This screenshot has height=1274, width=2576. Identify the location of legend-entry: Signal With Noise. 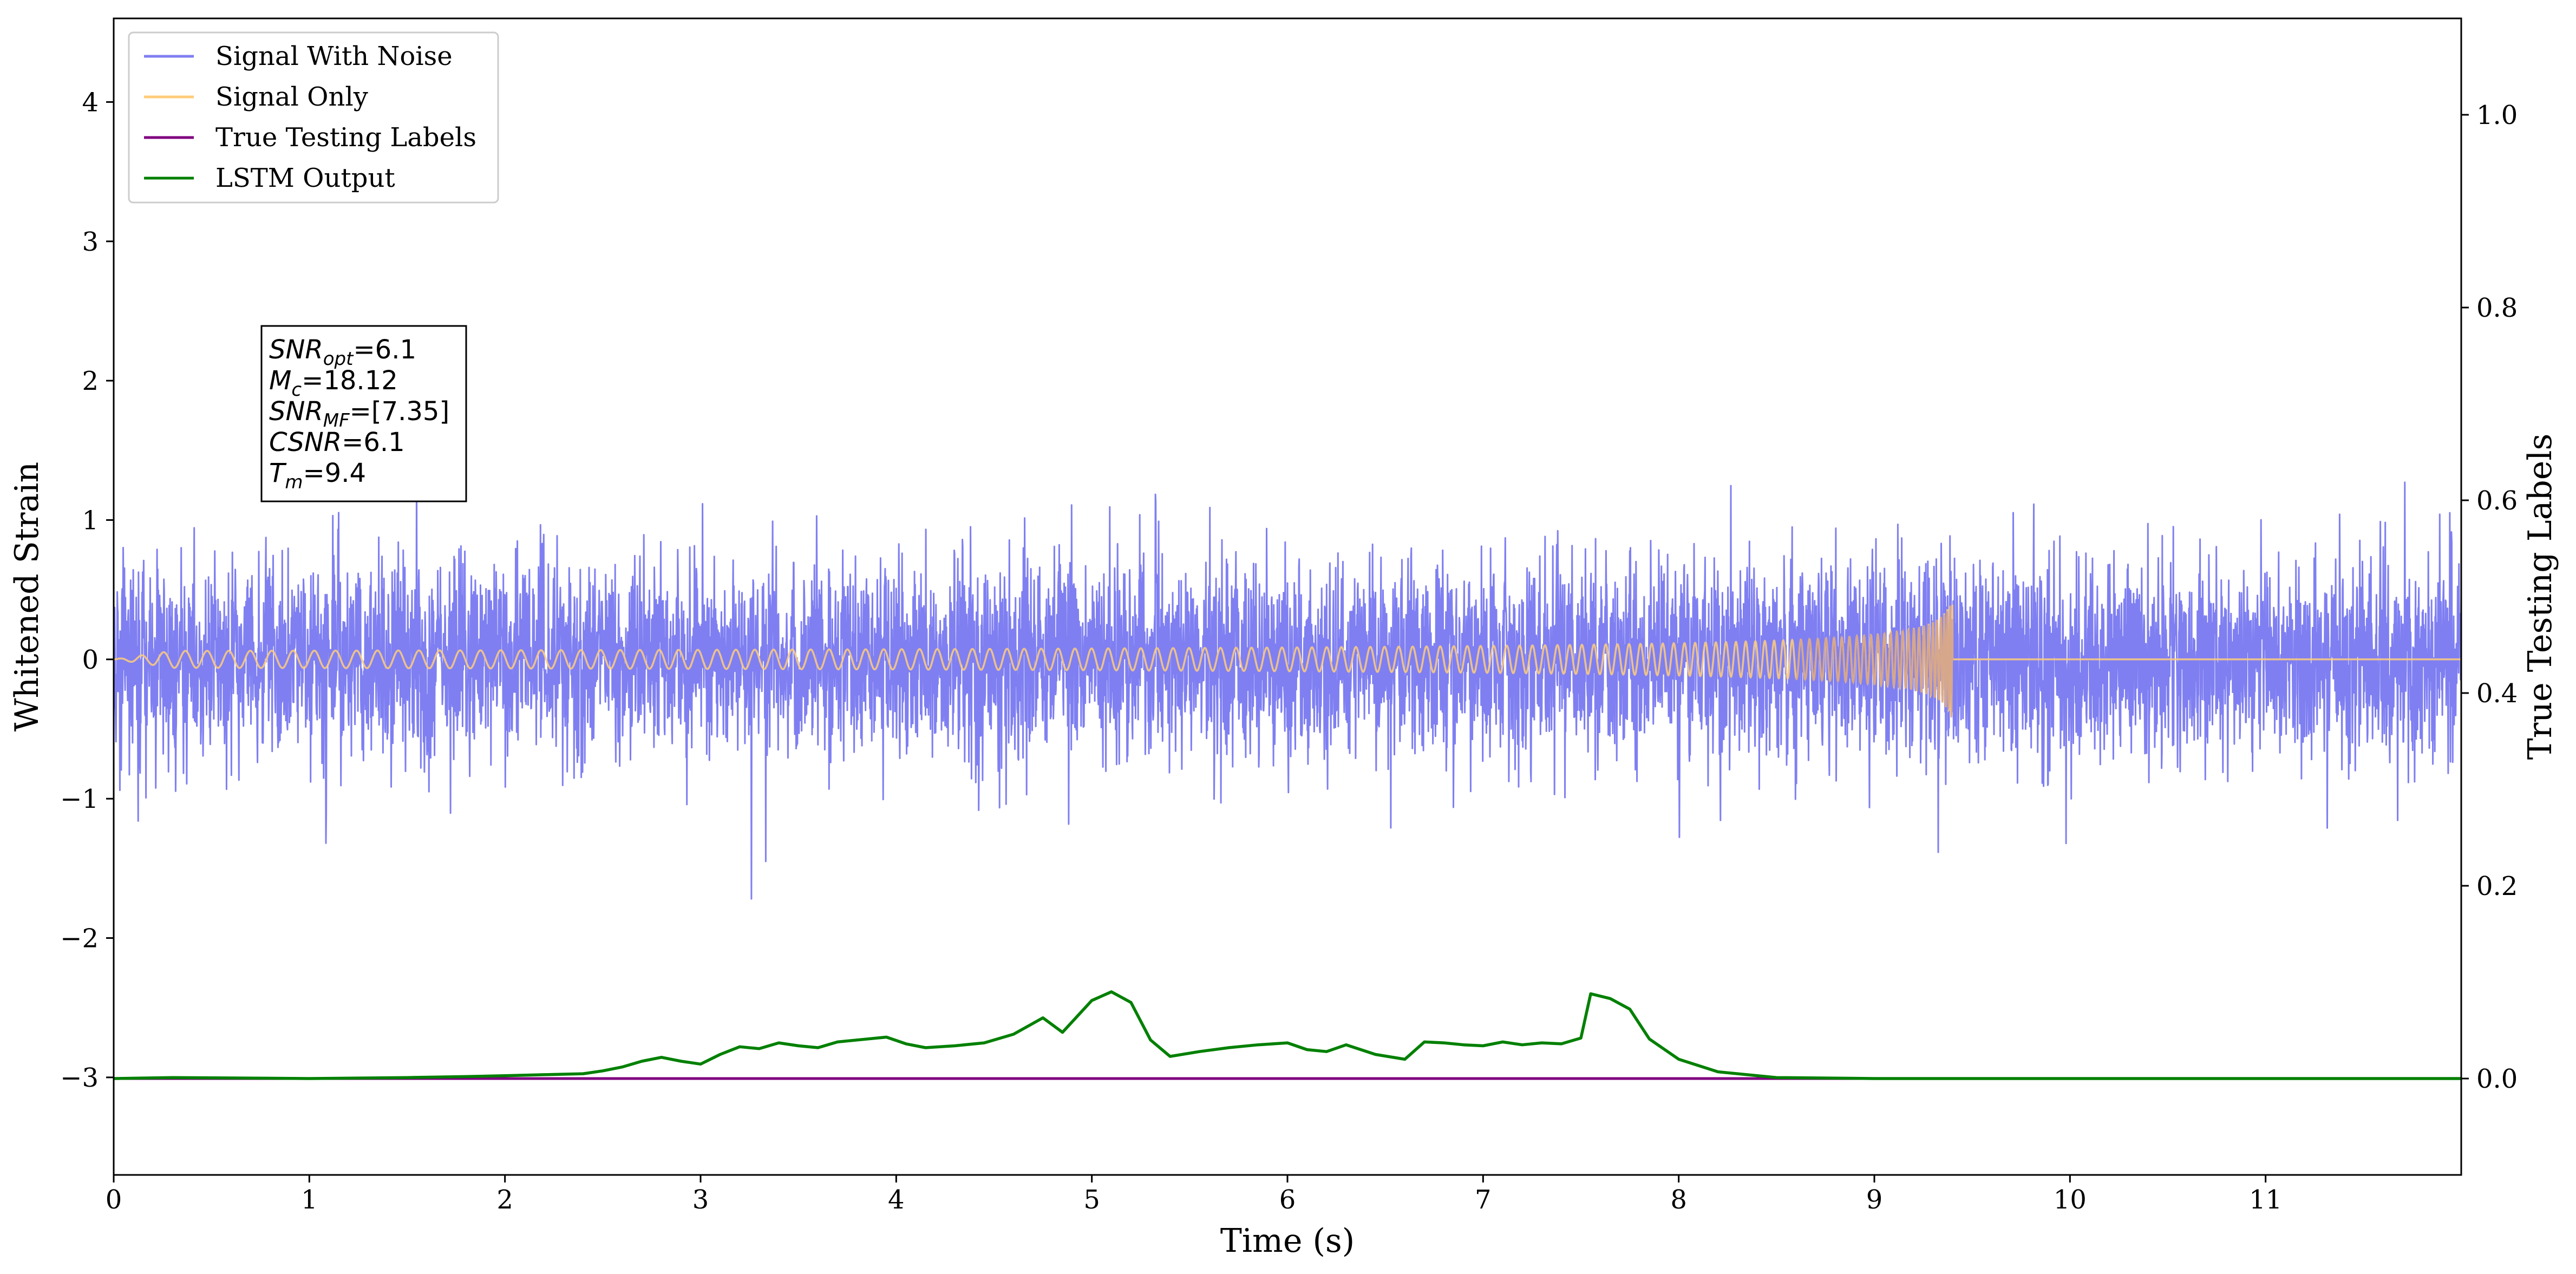
(299, 56).